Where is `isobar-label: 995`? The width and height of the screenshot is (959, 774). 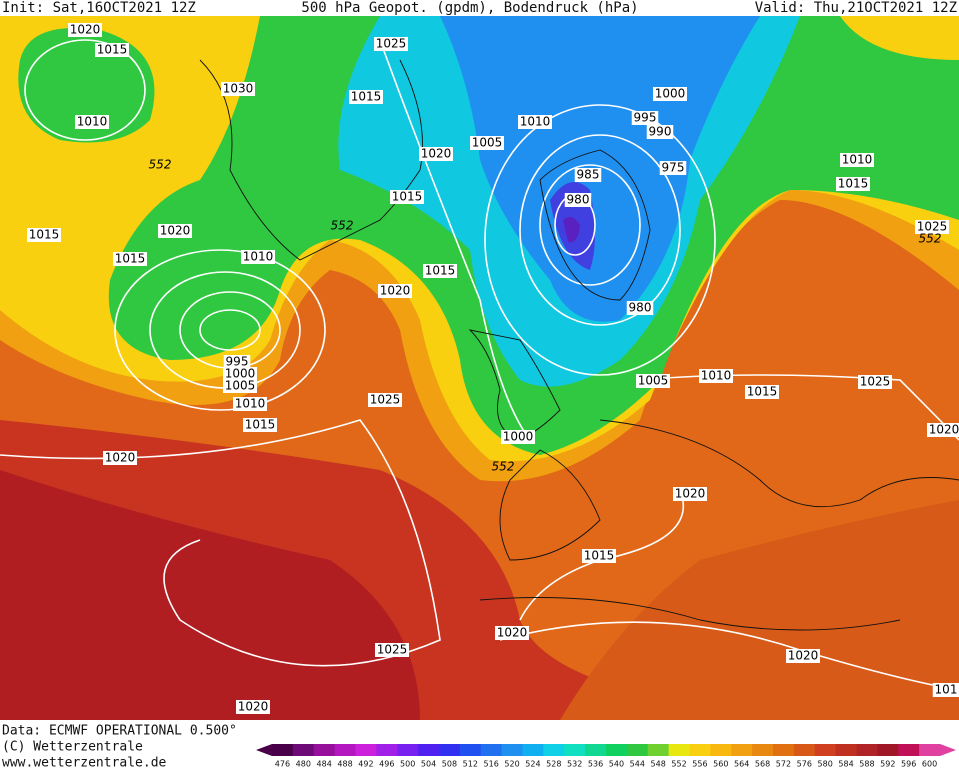
isobar-label: 995 is located at coordinates (237, 362).